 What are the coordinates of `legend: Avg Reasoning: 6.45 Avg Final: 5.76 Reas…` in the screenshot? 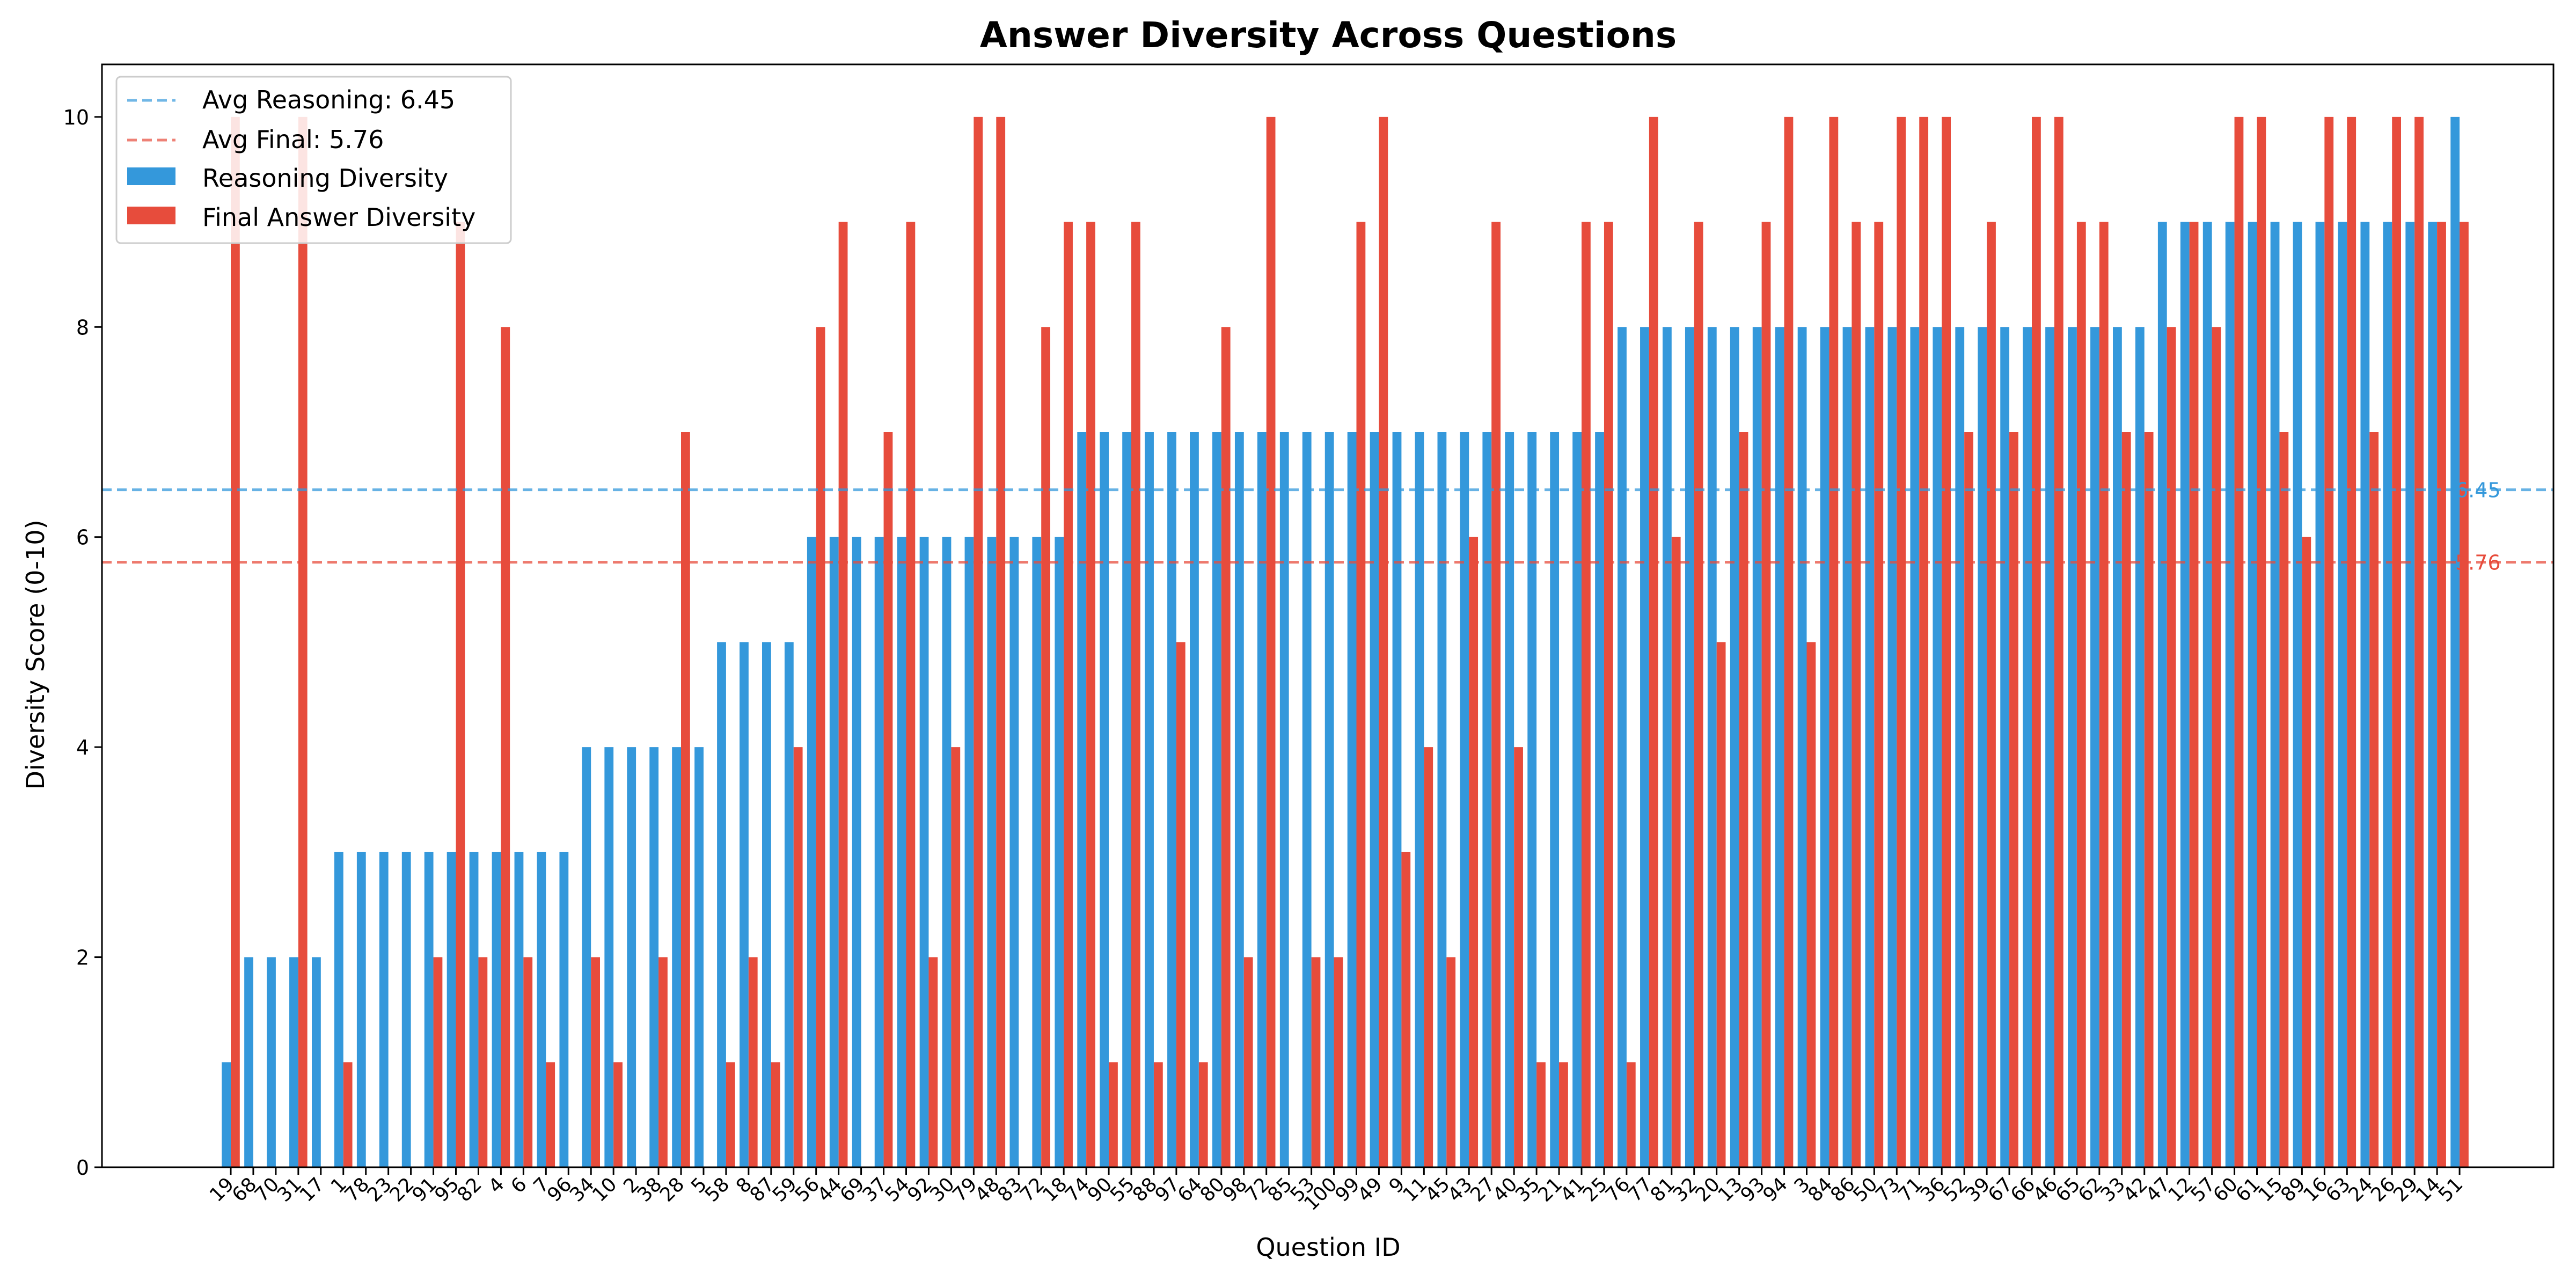 It's located at (313, 160).